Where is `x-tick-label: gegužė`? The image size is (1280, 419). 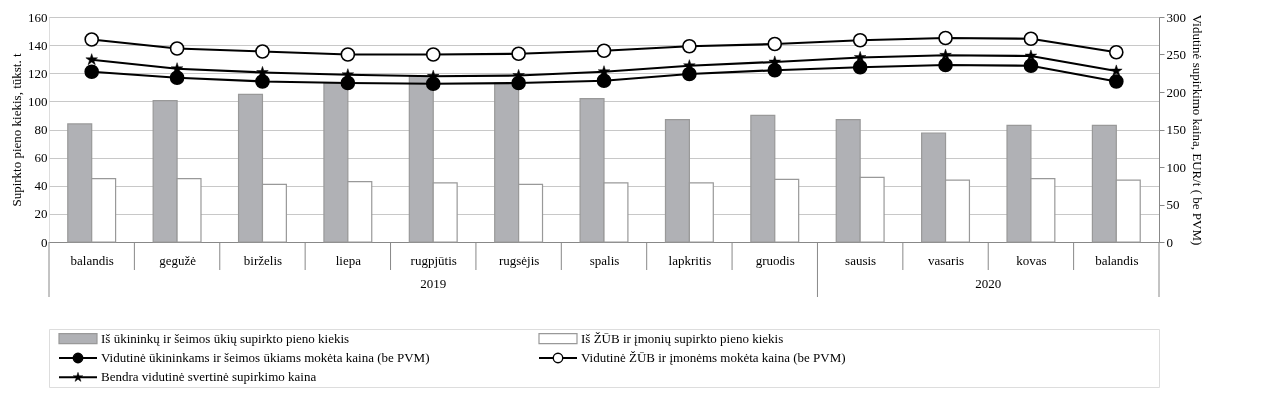
x-tick-label: gegužė is located at coordinates (178, 260).